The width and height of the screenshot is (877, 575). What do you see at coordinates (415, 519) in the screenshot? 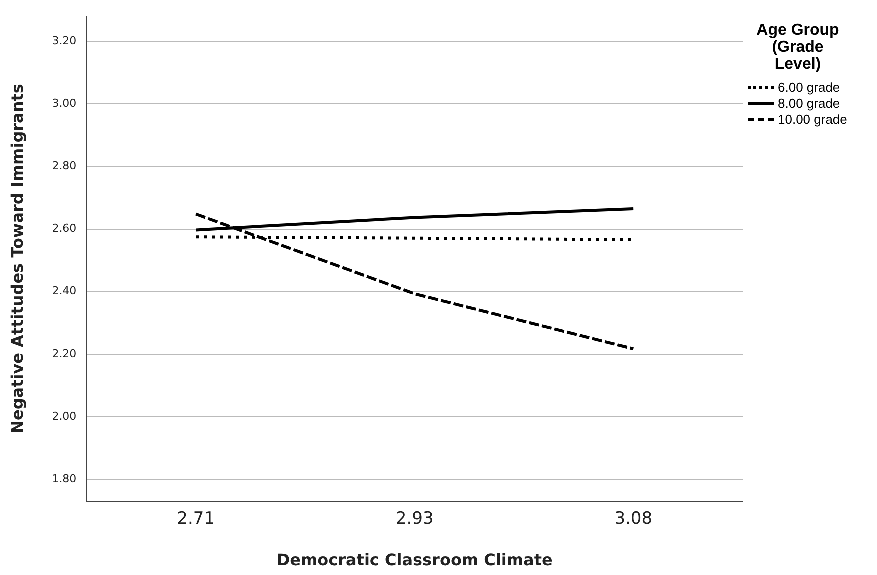
I see `x-tick-label: 2.93` at bounding box center [415, 519].